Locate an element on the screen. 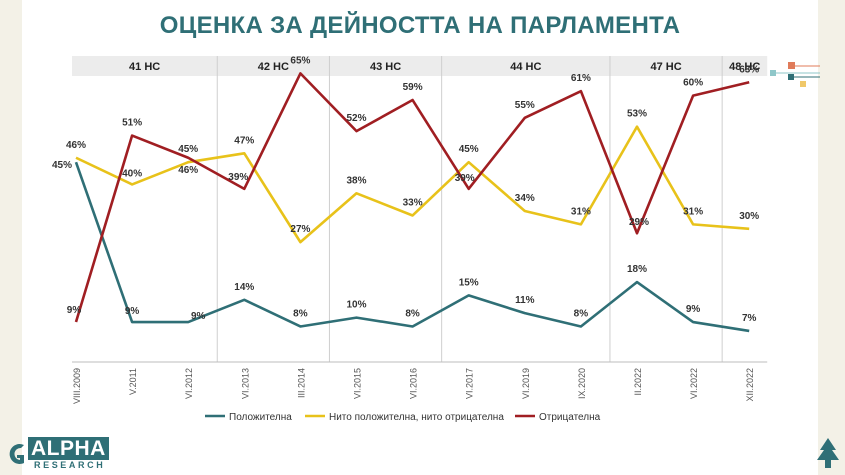 The width and height of the screenshot is (845, 475). legend-label-negative: Отрицателна is located at coordinates (570, 417).